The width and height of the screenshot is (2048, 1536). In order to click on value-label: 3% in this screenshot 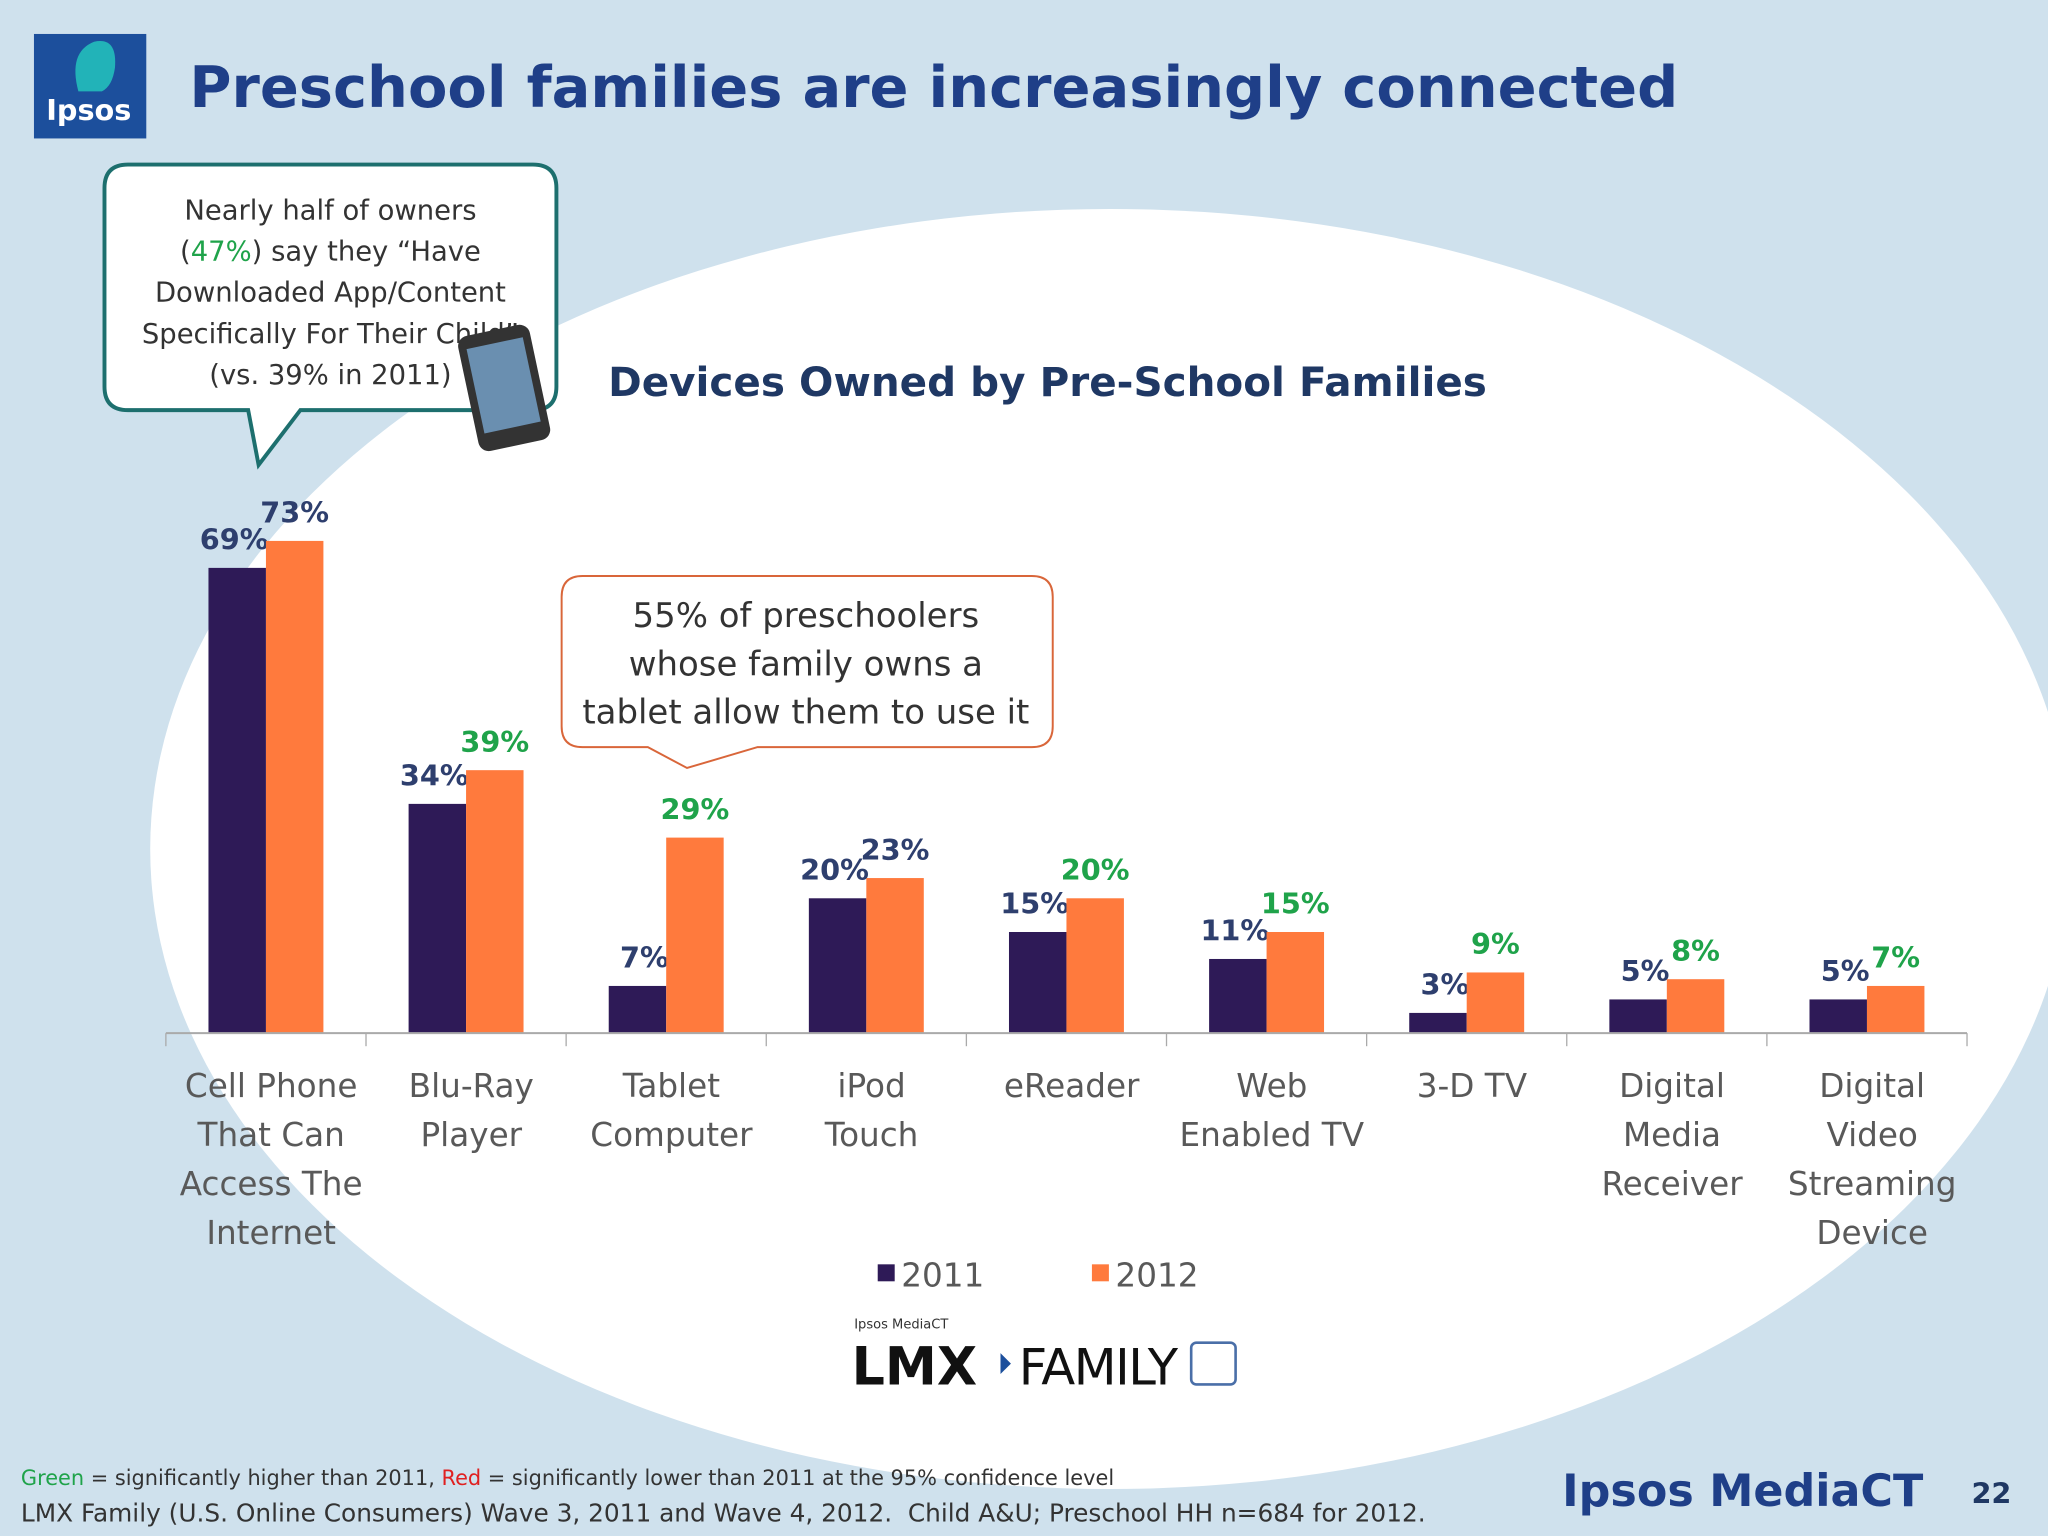, I will do `click(1445, 985)`.